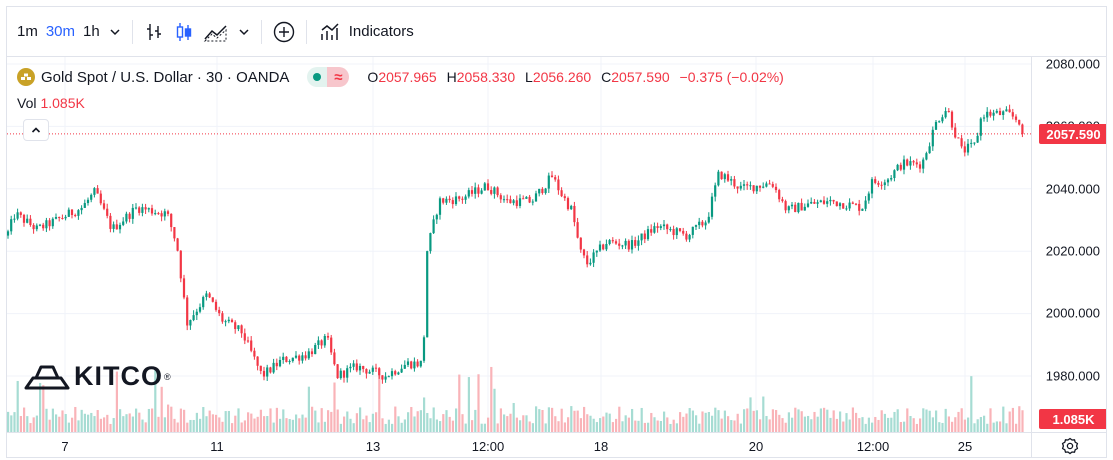  Describe the element at coordinates (965, 446) in the screenshot. I see `time-tick: 25` at that location.